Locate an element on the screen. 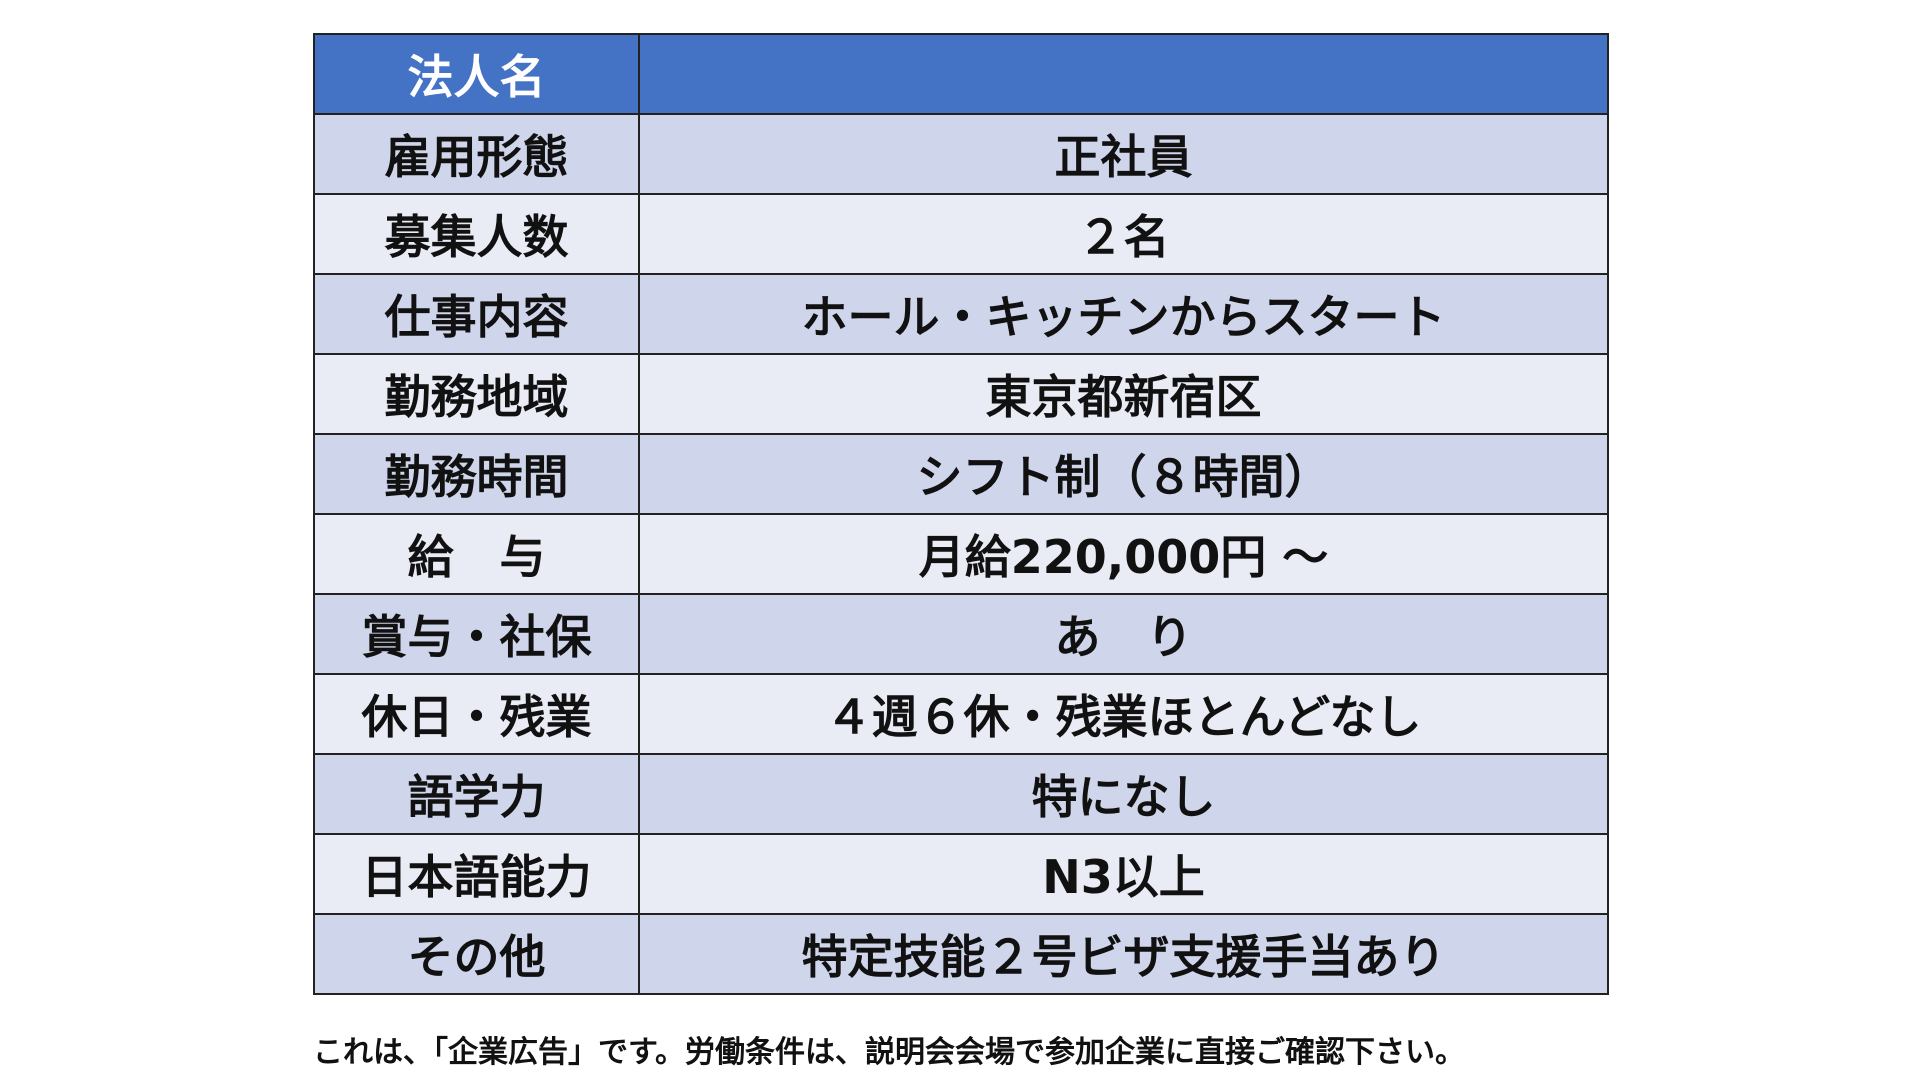  table-row: 仕事内容 ホール・キッチンからスタート is located at coordinates (961, 314).